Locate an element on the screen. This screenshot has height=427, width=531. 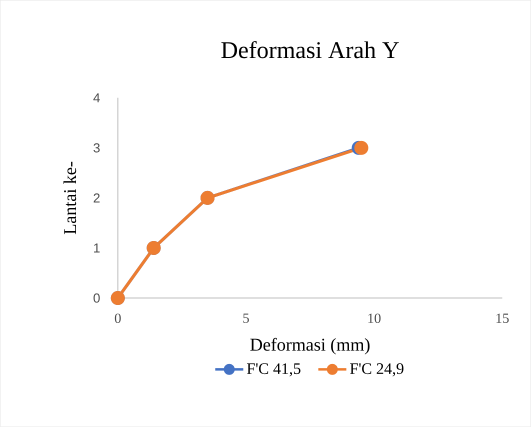
y-tick-label: 1 is located at coordinates (97, 248).